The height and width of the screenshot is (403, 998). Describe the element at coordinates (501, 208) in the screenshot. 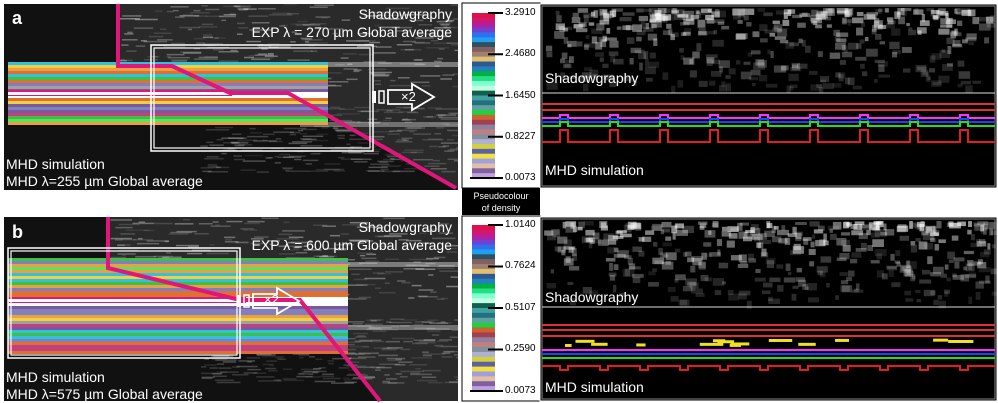

I see `colorbar-caption-line2: of density` at that location.